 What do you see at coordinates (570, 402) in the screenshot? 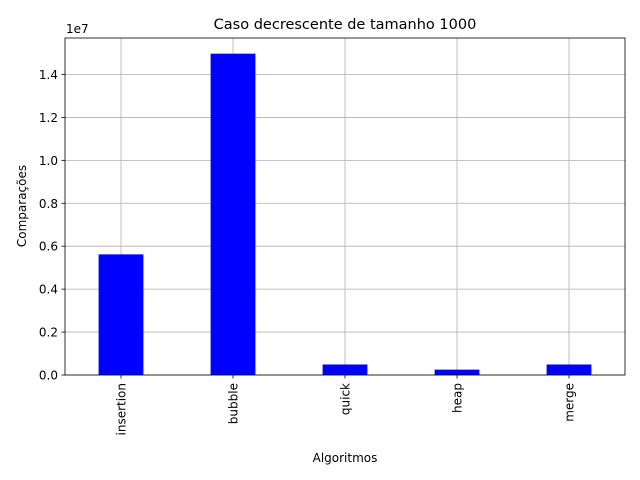
I see `x-tick-label: merge` at bounding box center [570, 402].